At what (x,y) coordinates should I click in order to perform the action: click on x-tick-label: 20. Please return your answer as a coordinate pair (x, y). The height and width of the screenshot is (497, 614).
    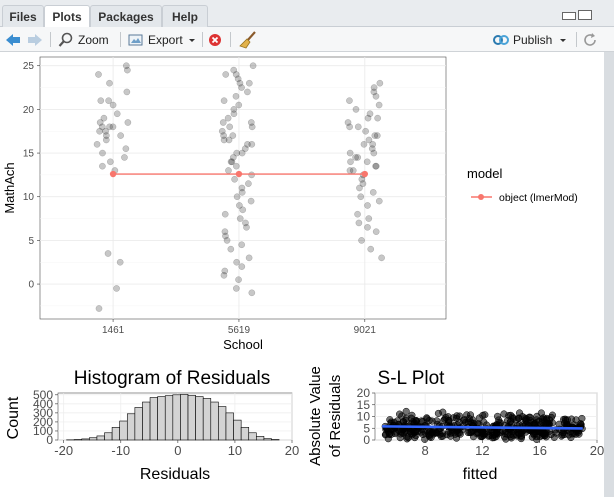
    Looking at the image, I should click on (292, 450).